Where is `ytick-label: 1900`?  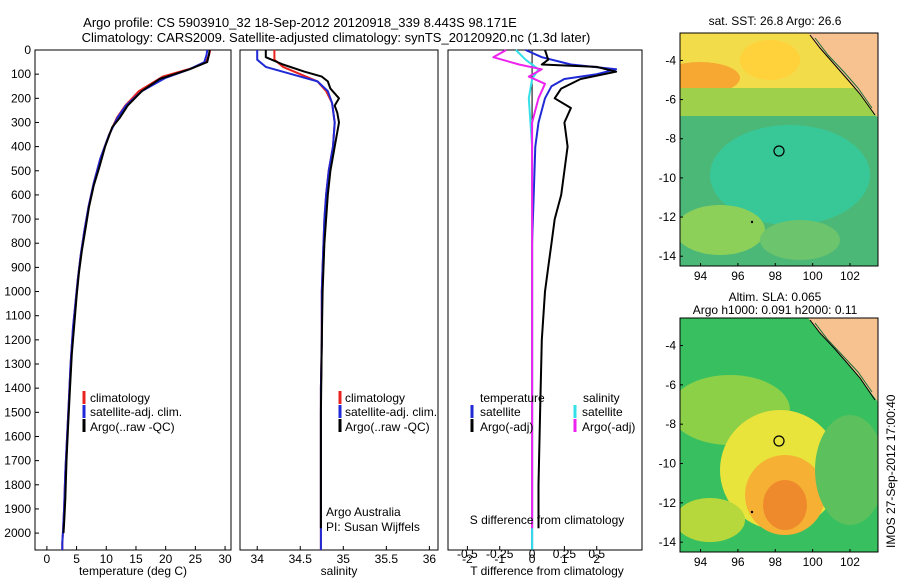 ytick-label: 1900 is located at coordinates (17, 509).